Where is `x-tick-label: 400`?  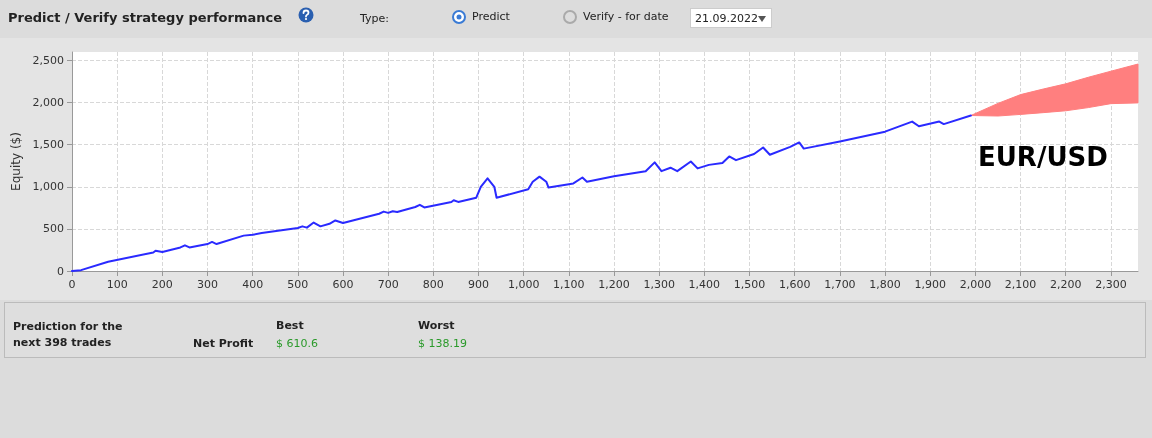
x-tick-label: 400 is located at coordinates (253, 284).